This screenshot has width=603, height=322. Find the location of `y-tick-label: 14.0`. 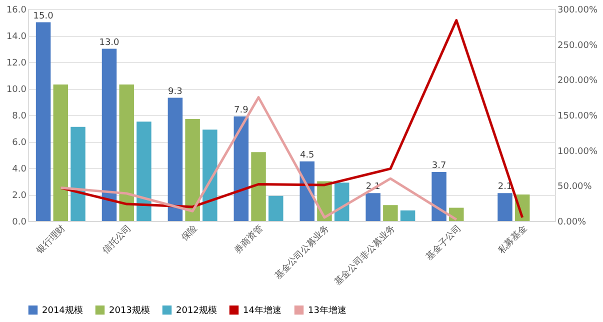

y-tick-label: 14.0 is located at coordinates (16, 37).